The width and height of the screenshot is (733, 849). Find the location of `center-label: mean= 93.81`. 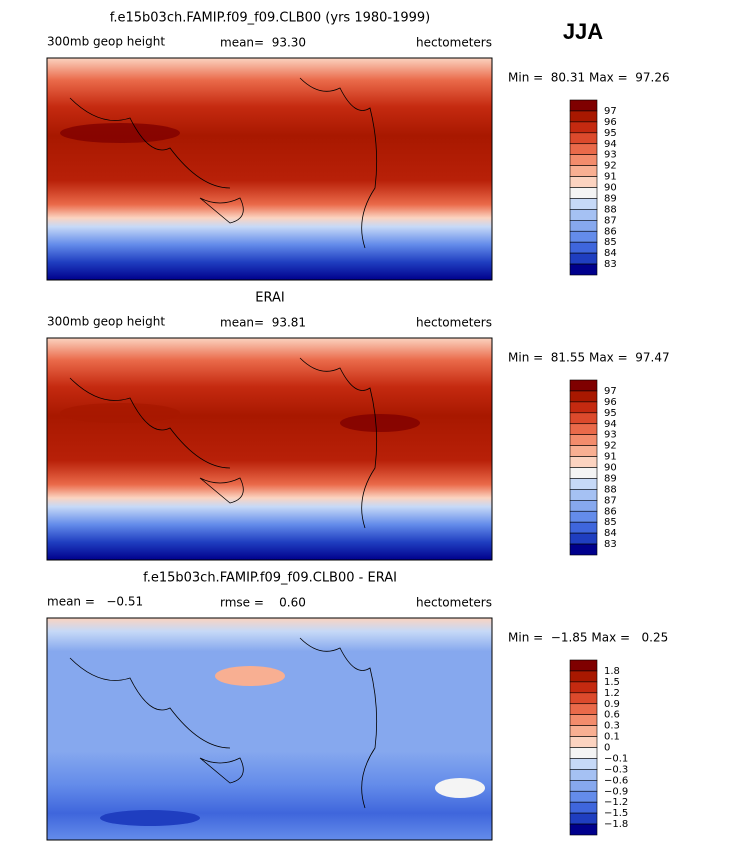

center-label: mean= 93.81 is located at coordinates (263, 323).